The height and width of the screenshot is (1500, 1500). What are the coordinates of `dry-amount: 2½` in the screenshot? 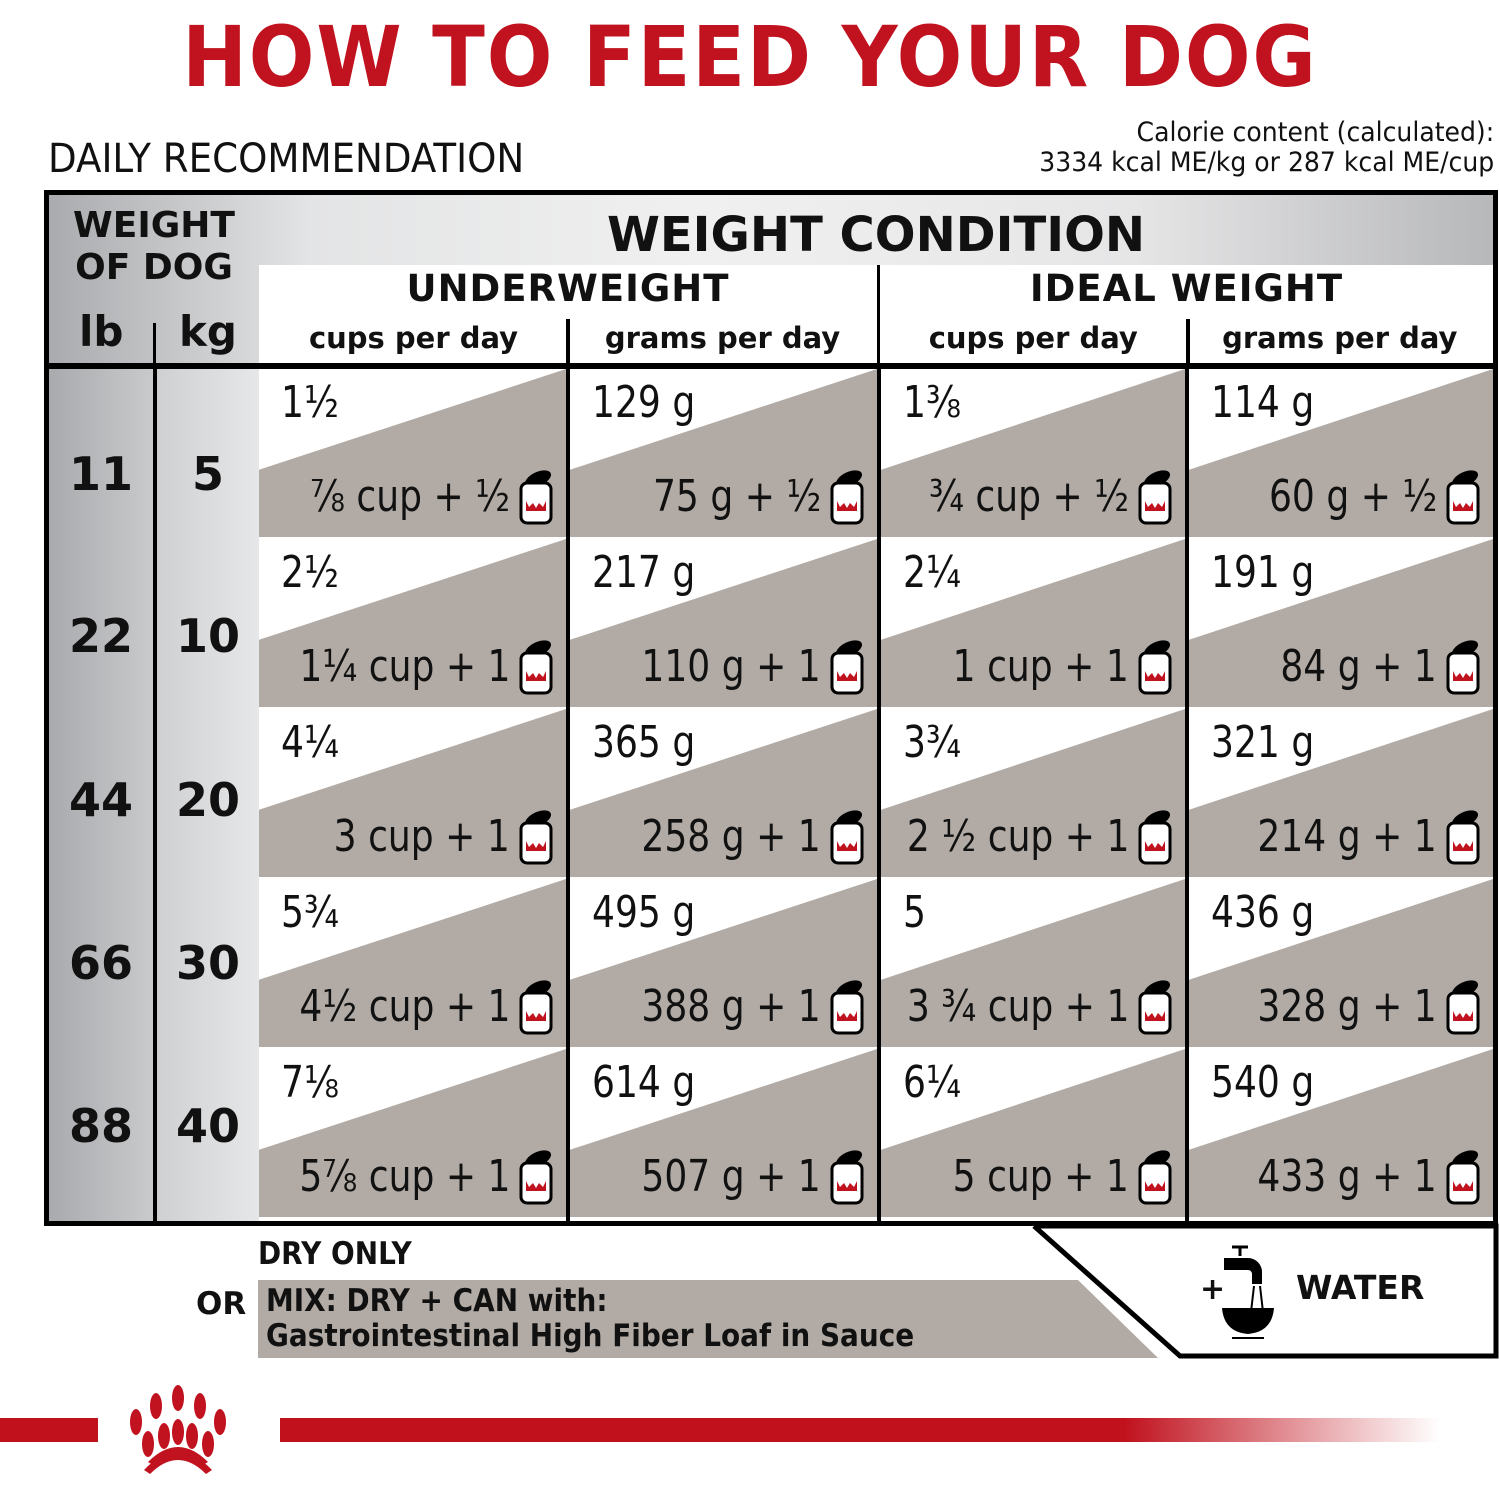 It's located at (310, 572).